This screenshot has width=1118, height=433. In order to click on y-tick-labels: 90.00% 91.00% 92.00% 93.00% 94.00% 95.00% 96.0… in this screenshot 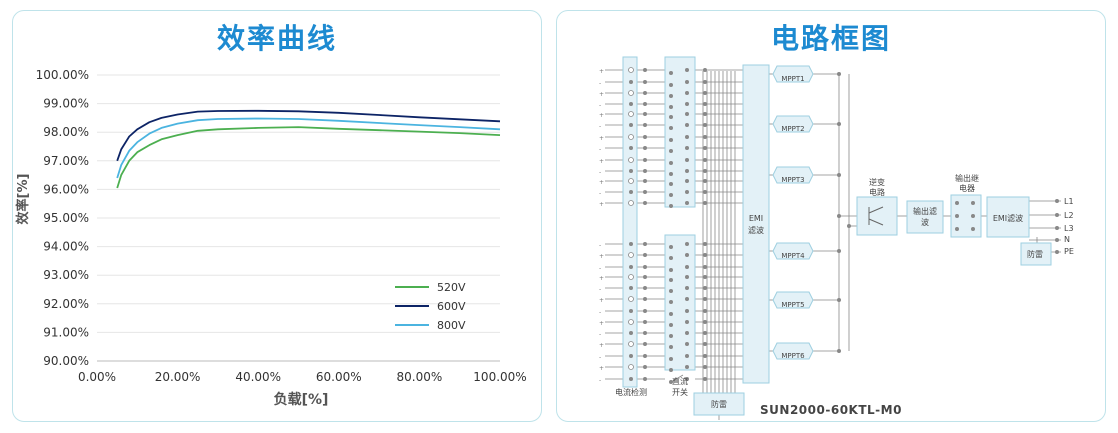, I will do `click(62, 218)`.